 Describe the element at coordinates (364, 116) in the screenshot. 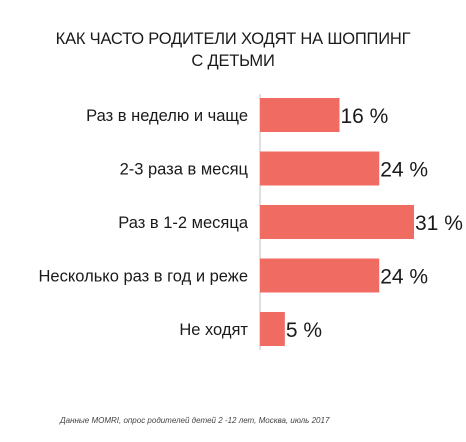

I see `data-label: 16 %` at that location.